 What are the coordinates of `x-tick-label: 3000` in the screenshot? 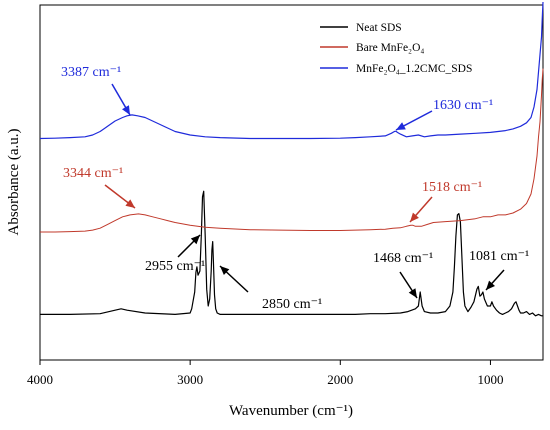 It's located at (190, 379).